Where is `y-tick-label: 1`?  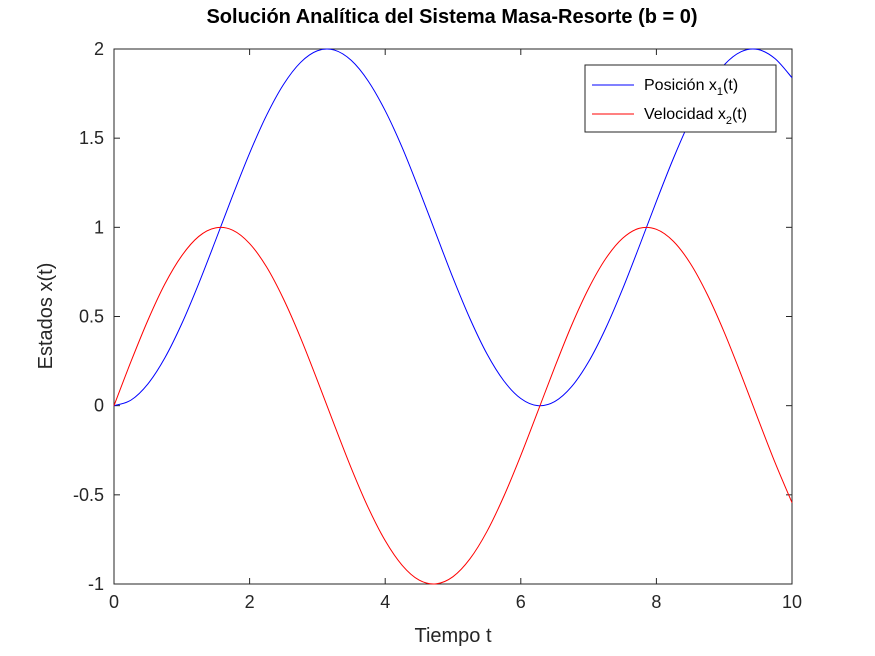 y-tick-label: 1 is located at coordinates (99, 227).